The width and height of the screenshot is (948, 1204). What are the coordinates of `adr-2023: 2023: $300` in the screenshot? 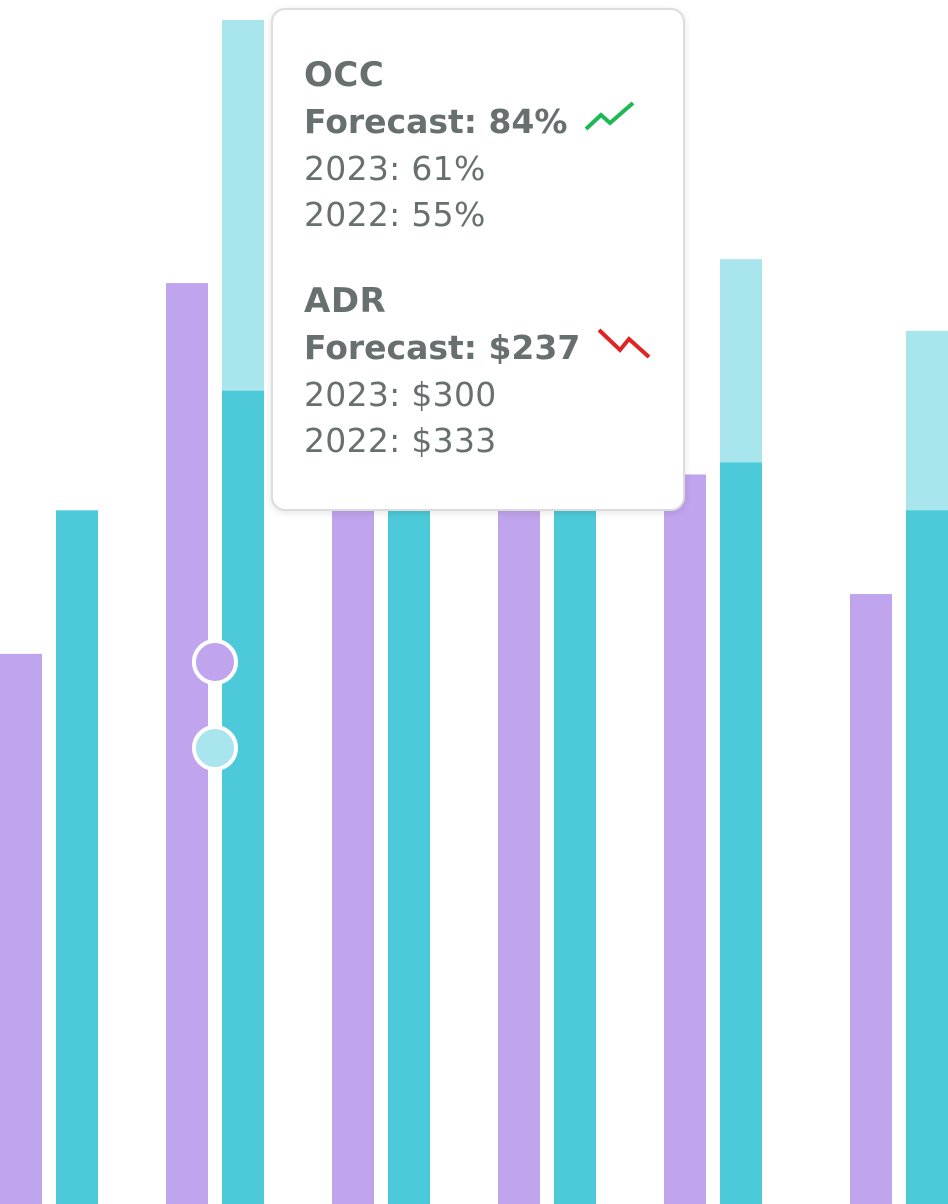 It's located at (400, 394).